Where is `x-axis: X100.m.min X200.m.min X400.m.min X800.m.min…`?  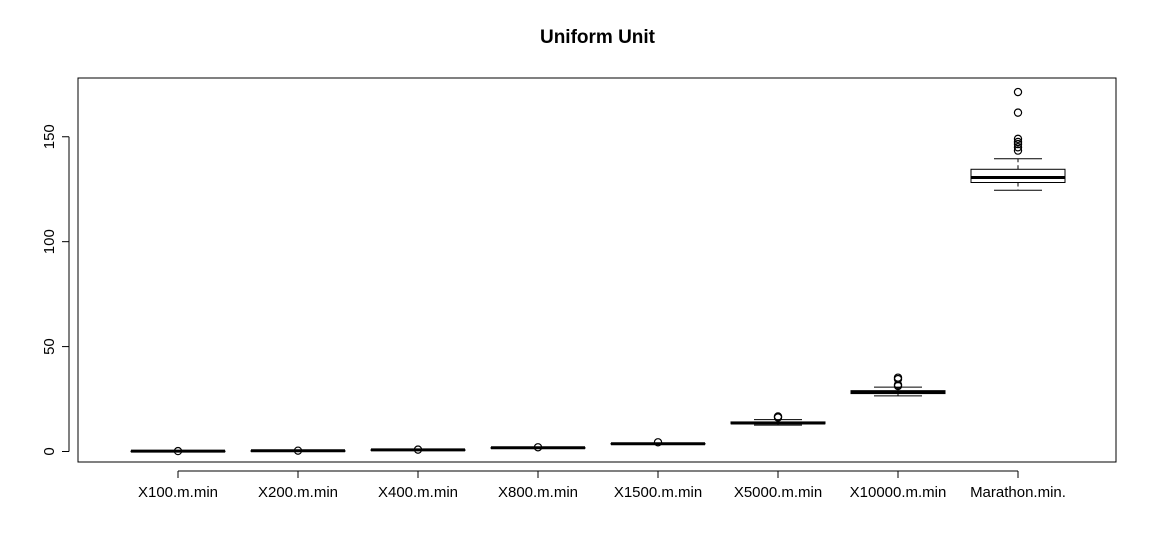
x-axis: X100.m.min X200.m.min X400.m.min X800.m.min… is located at coordinates (602, 485).